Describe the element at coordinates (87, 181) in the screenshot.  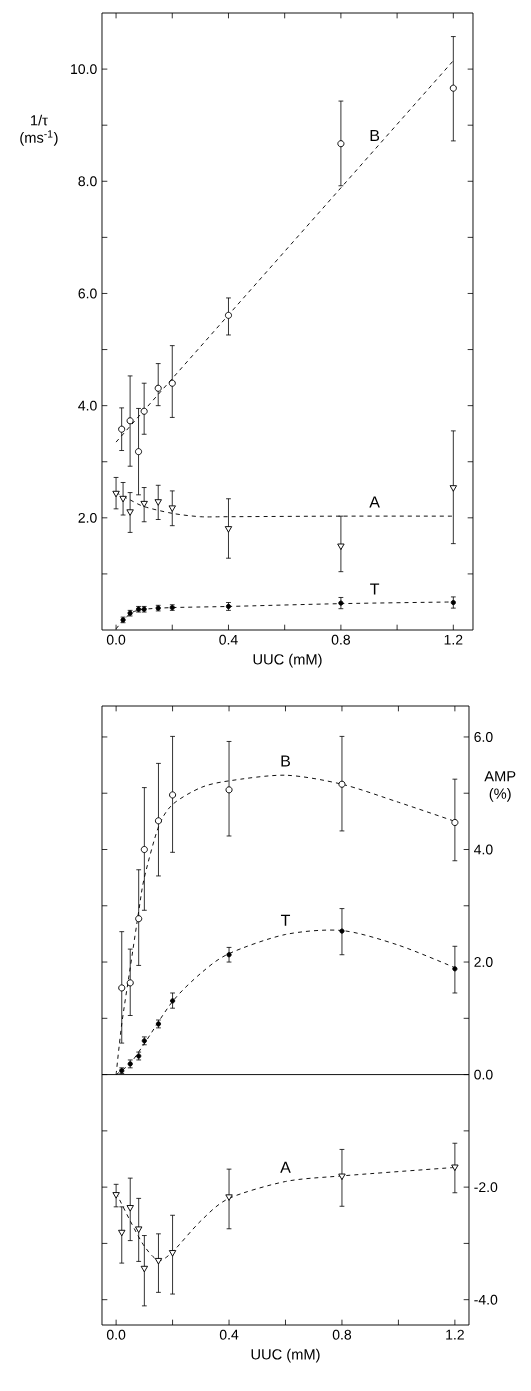
I see `y-tick-label: 8.0` at that location.